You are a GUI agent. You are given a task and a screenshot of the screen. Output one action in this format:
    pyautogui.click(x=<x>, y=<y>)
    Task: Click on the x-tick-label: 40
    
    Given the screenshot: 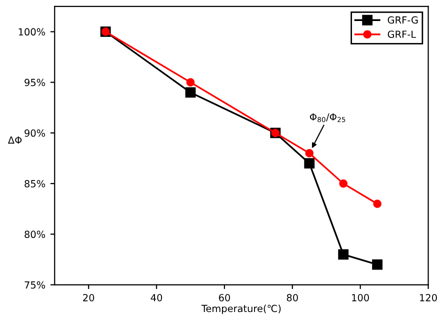 What is the action you would take?
    pyautogui.click(x=156, y=298)
    